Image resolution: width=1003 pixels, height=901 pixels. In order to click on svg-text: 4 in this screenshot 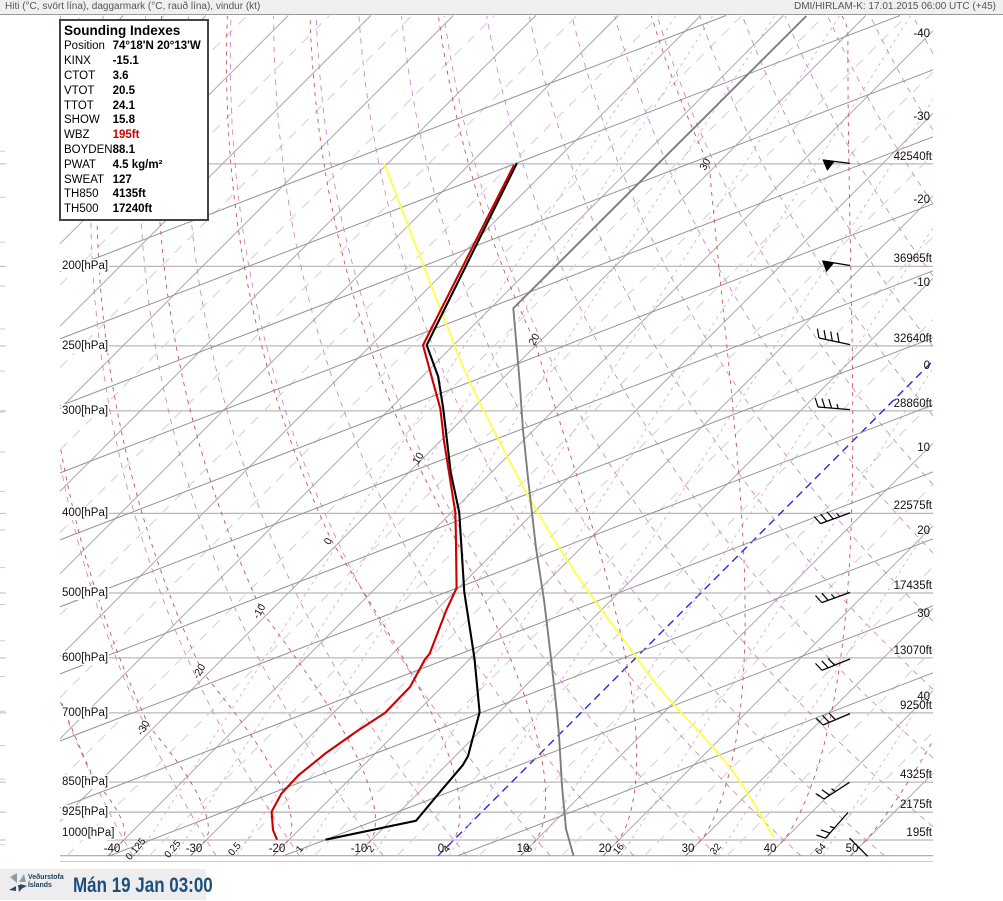, I will do `click(447, 849)`.